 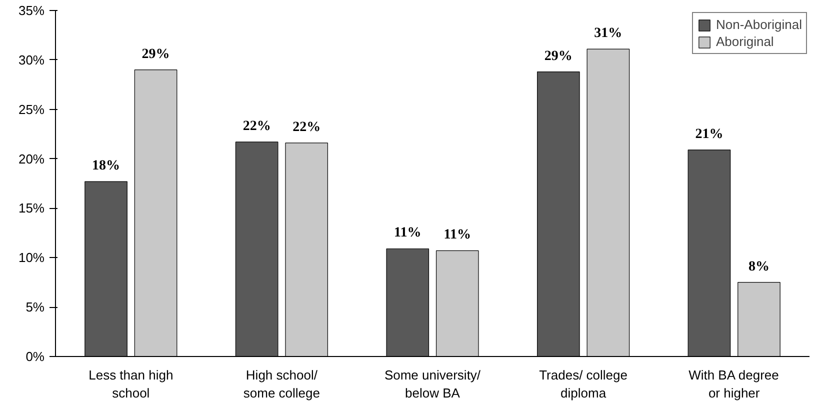 I want to click on y-tick-label: 5%, so click(x=35, y=307).